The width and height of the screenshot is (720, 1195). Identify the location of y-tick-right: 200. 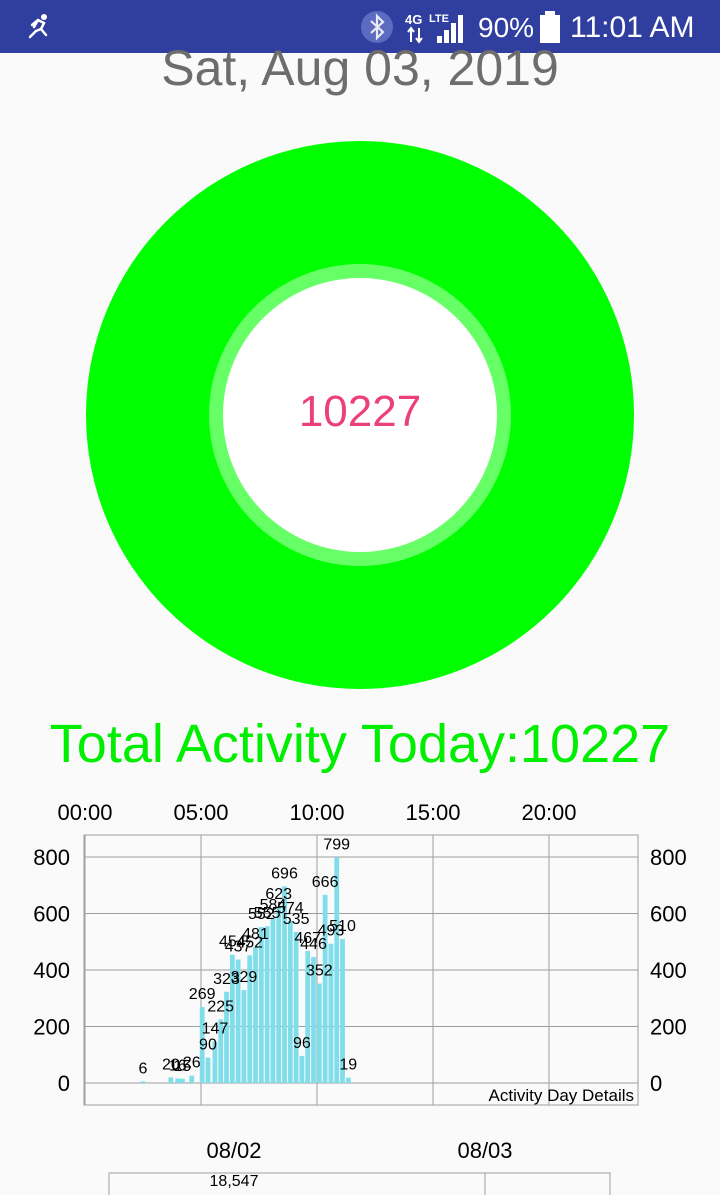
(668, 1027).